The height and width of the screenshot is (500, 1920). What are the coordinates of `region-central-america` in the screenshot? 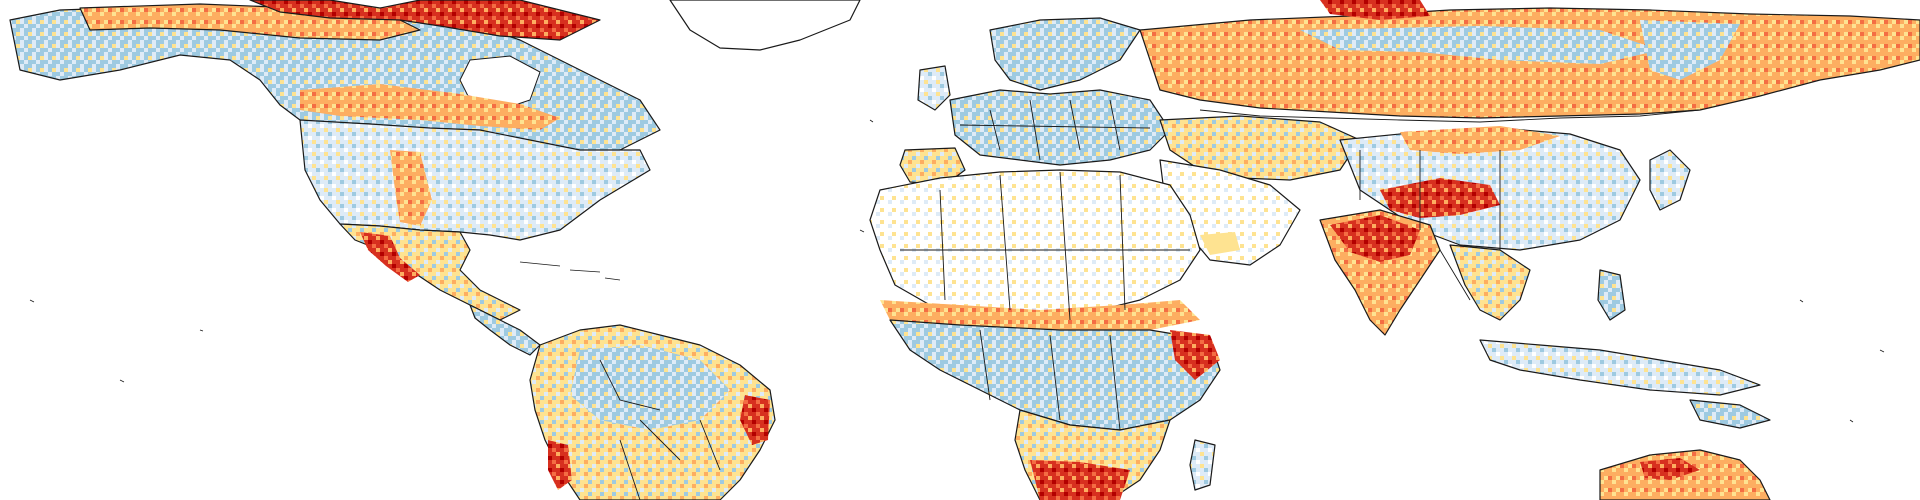 It's located at (505, 330).